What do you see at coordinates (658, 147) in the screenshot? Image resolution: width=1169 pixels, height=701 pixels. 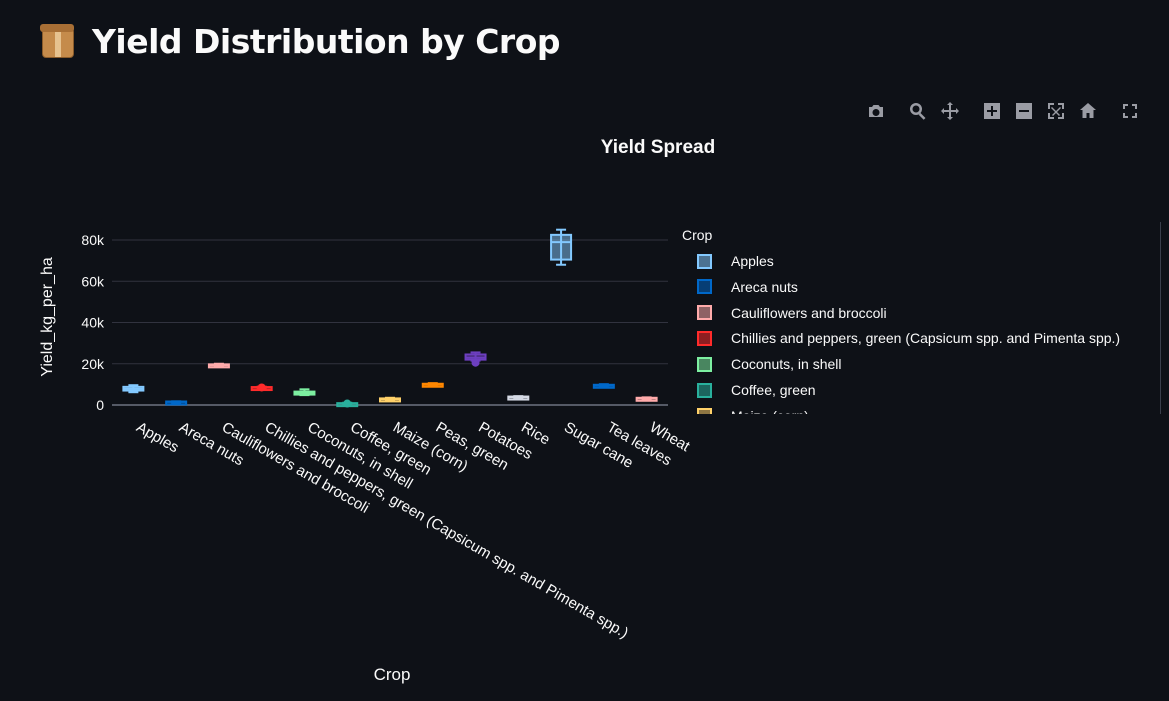 I see `chart-title: Yield Spread` at bounding box center [658, 147].